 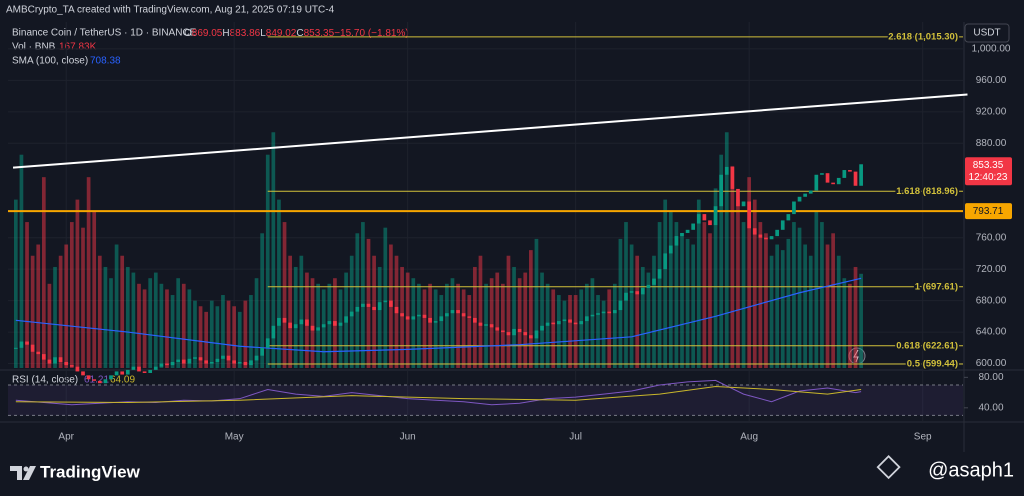 What do you see at coordinates (991, 143) in the screenshot?
I see `y-tick-label: 880.00` at bounding box center [991, 143].